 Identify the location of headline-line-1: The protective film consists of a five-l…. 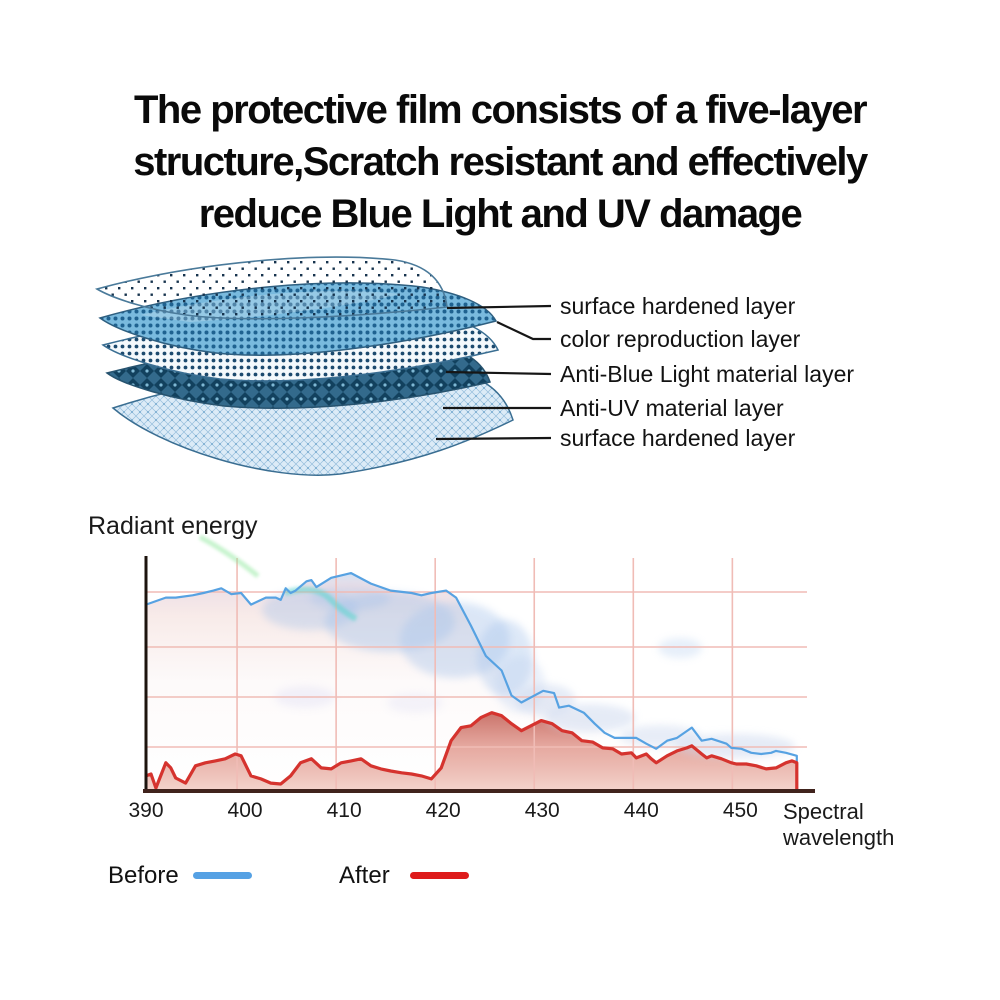
(500, 110).